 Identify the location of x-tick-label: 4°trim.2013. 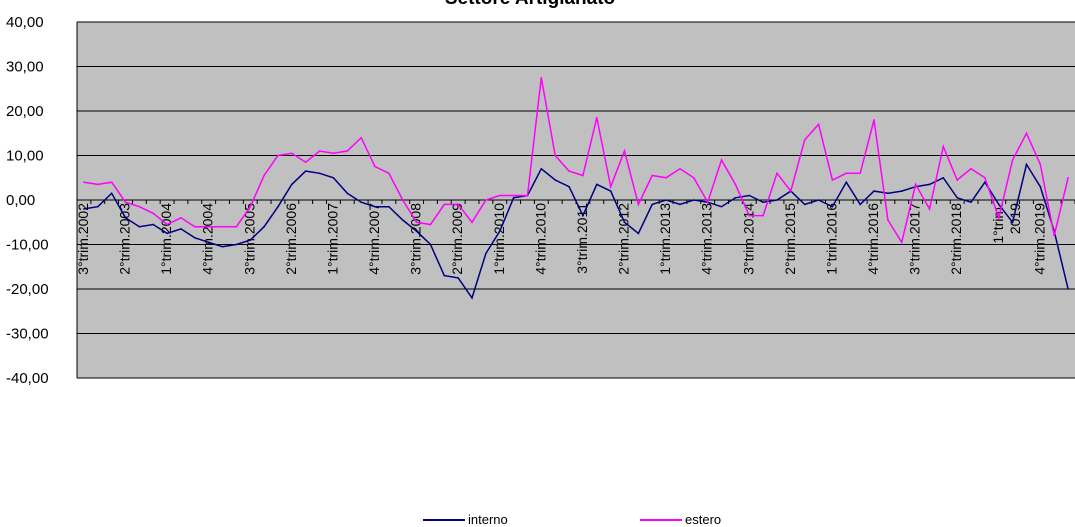
(707, 239).